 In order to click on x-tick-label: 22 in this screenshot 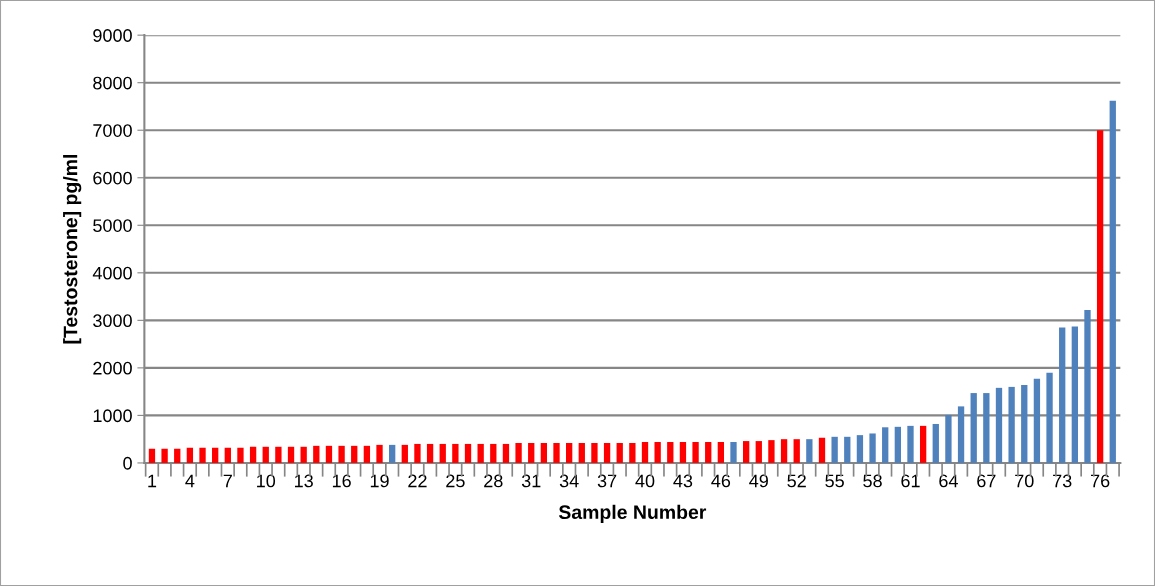, I will do `click(417, 481)`.